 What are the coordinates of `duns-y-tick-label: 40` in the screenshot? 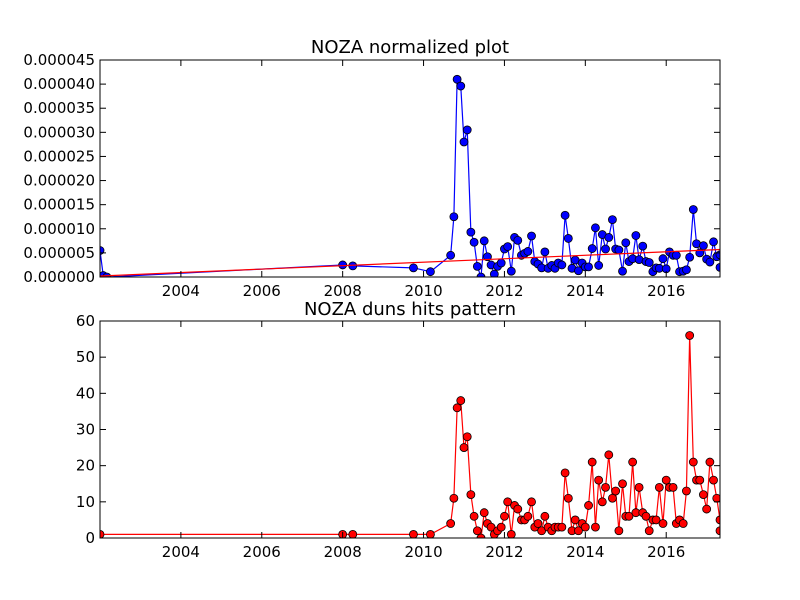 It's located at (85, 393).